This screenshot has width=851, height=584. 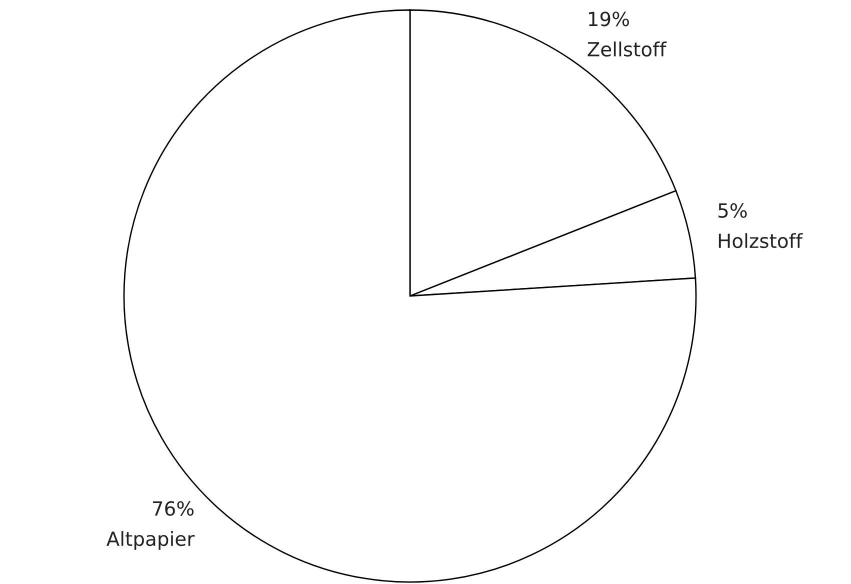 What do you see at coordinates (173, 508) in the screenshot?
I see `data-label: 76%` at bounding box center [173, 508].